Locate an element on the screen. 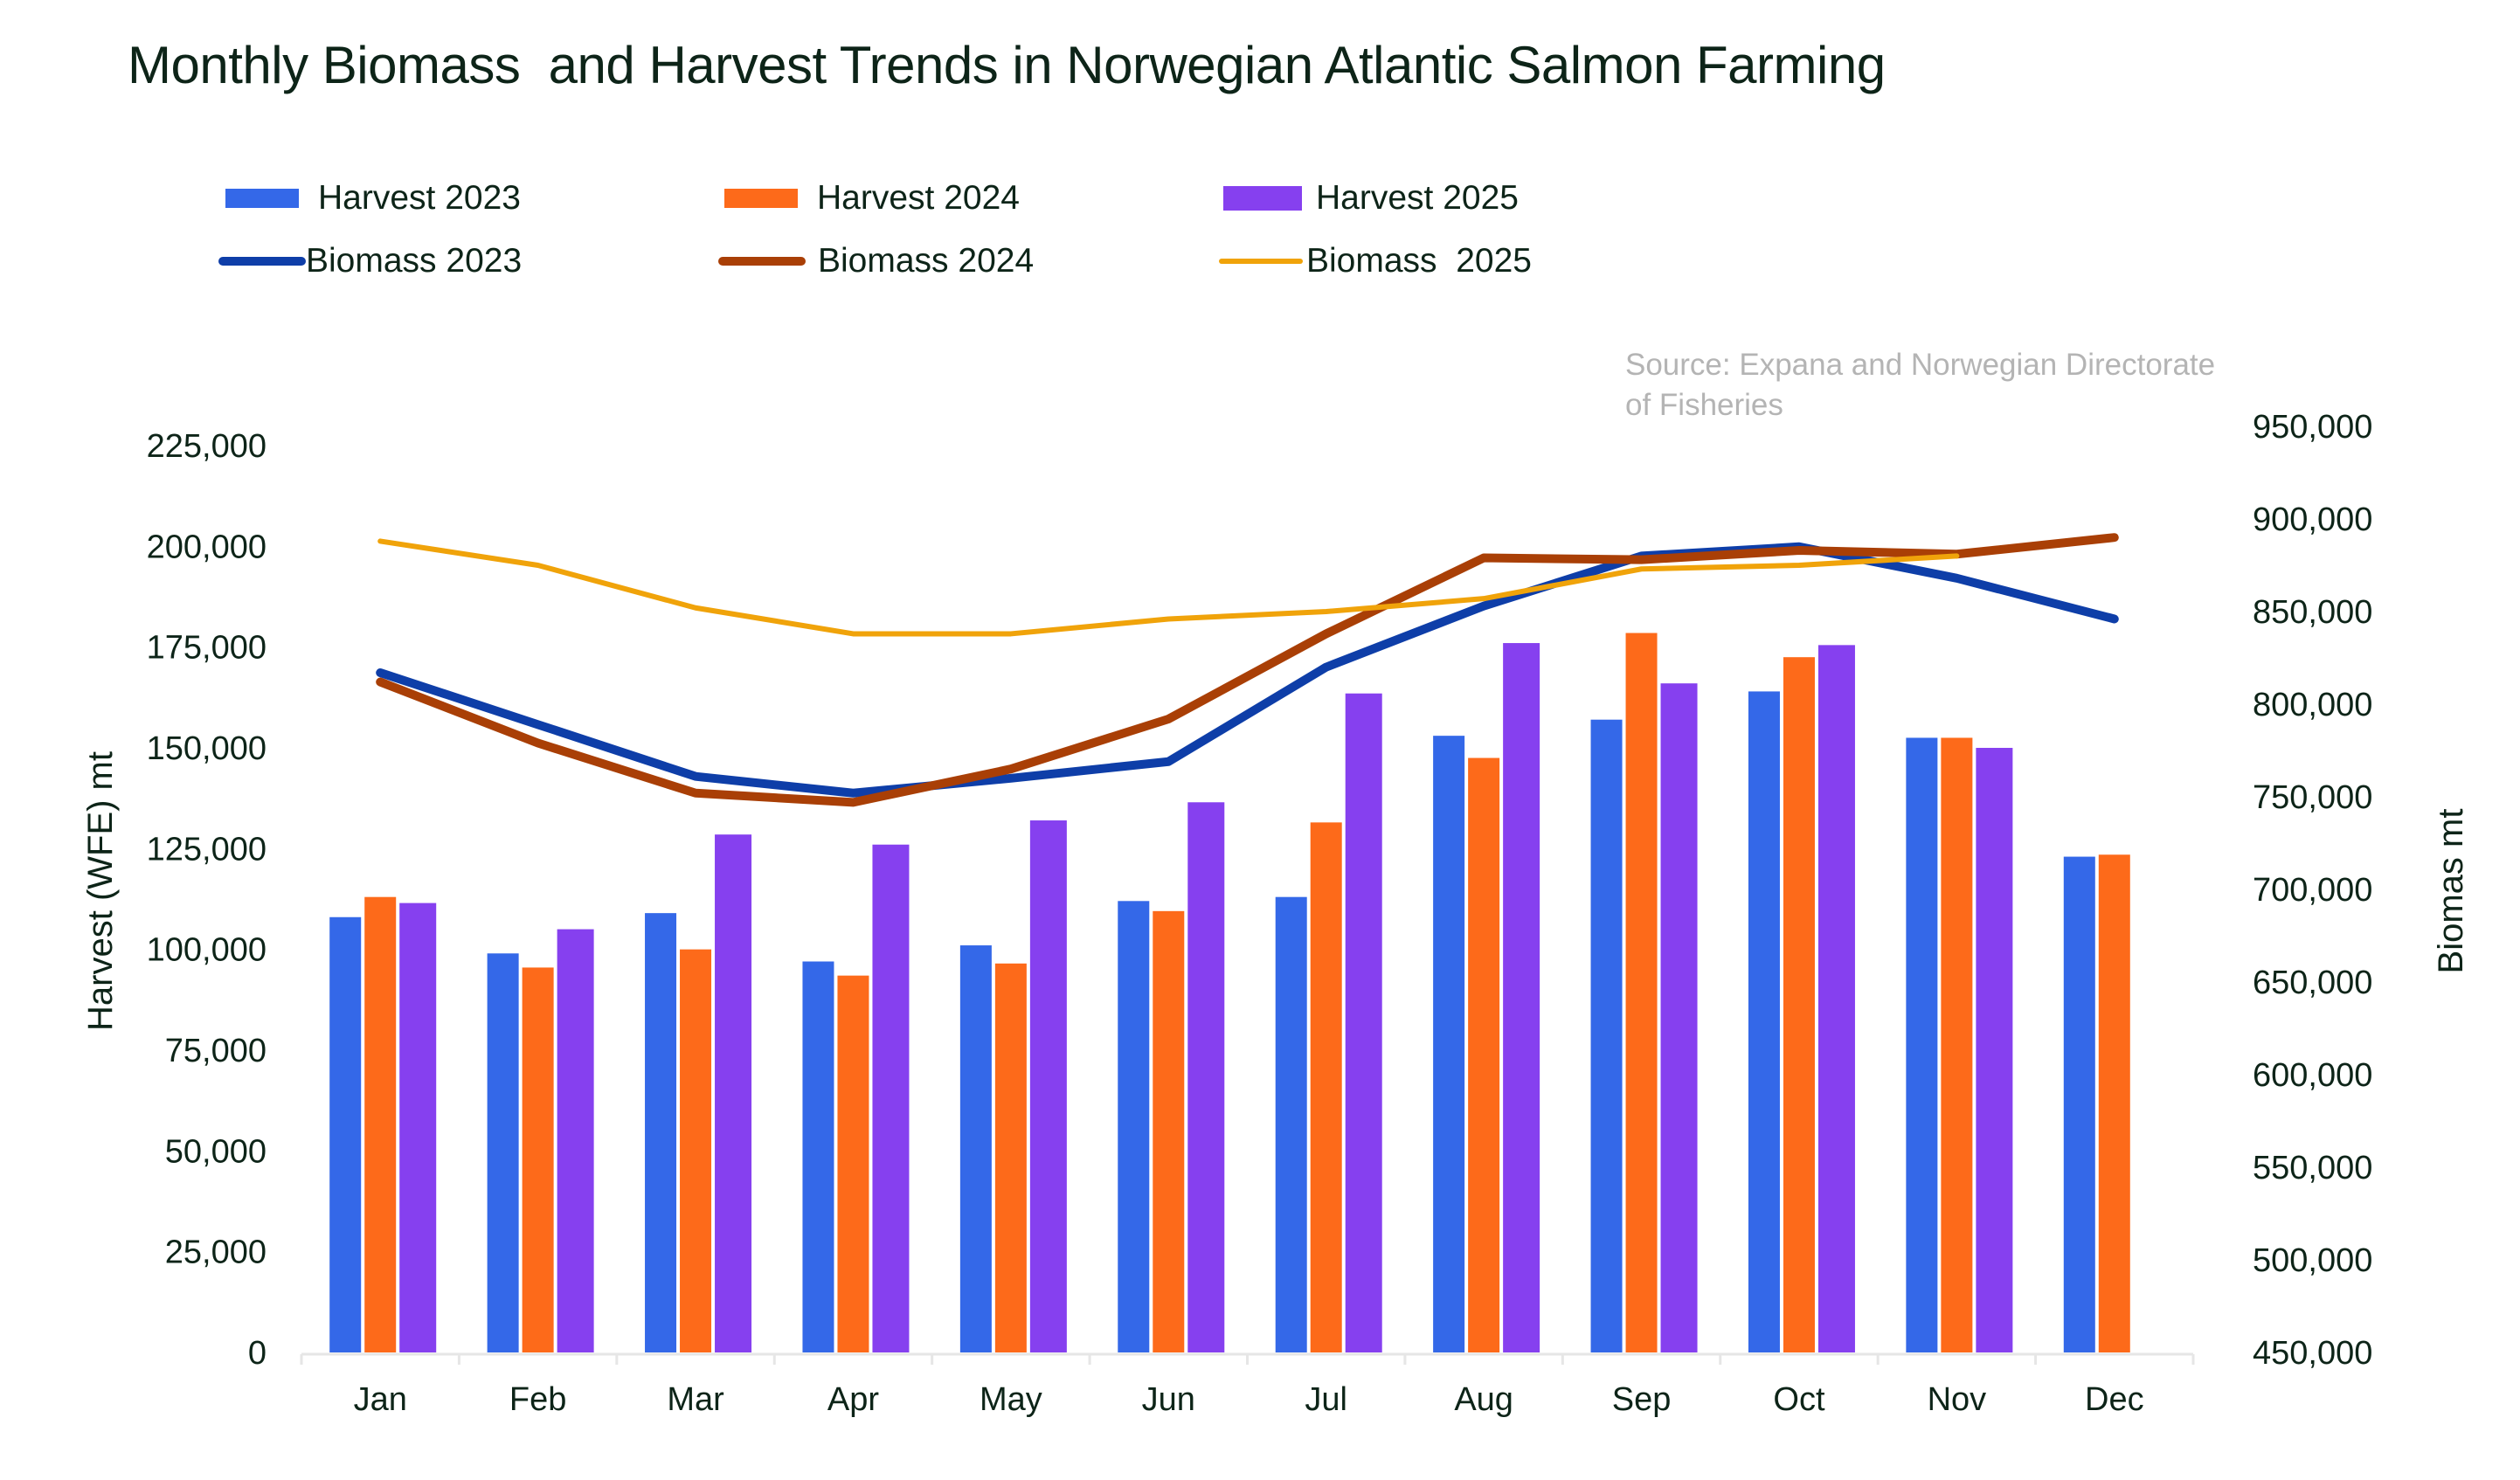 The height and width of the screenshot is (1480, 2520). bar-harvest-2025-apr is located at coordinates (891, 1098).